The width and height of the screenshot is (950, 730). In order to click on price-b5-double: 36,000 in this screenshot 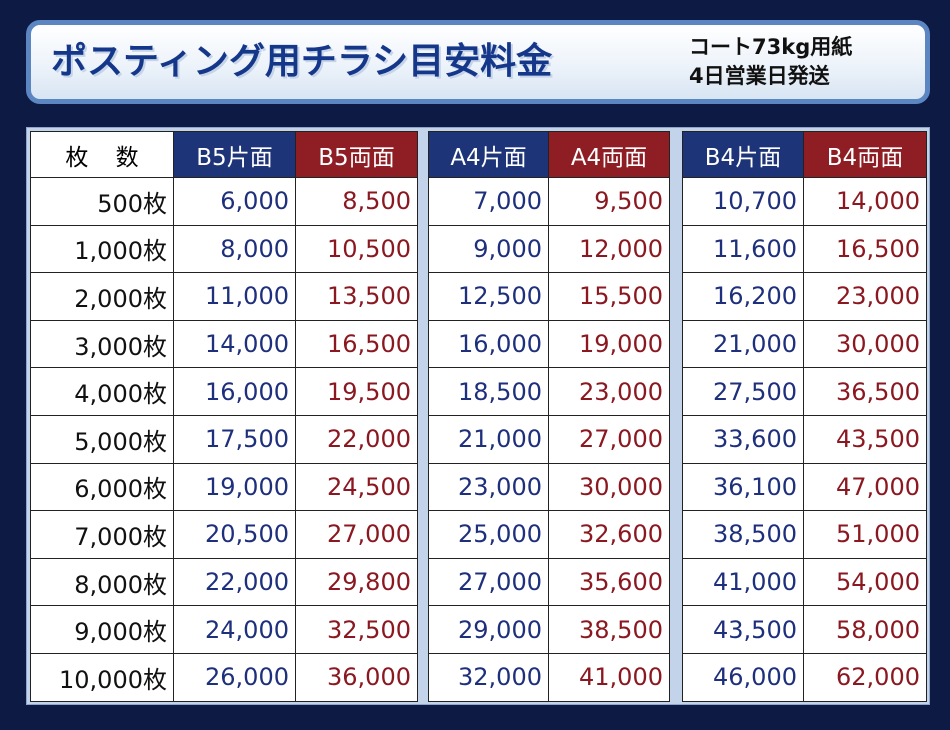, I will do `click(356, 677)`.